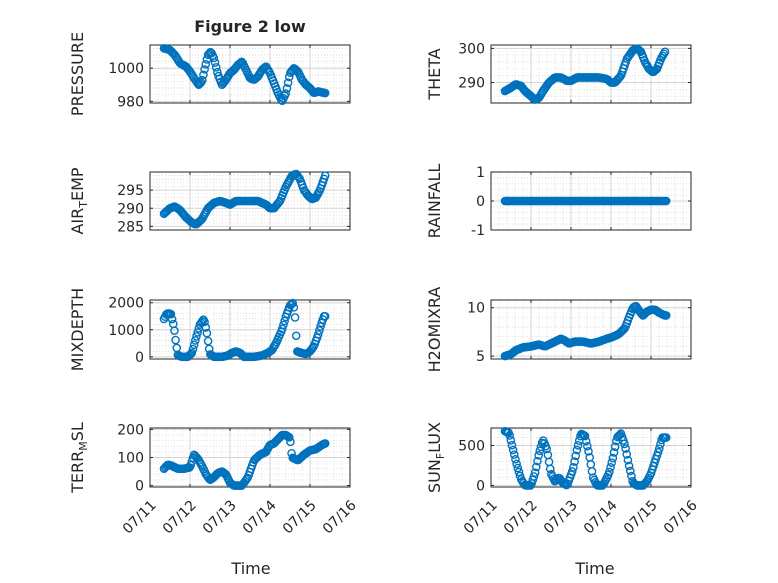 The width and height of the screenshot is (778, 583). I want to click on panel-pressure: 980 1000 PRESSURE, so click(209, 74).